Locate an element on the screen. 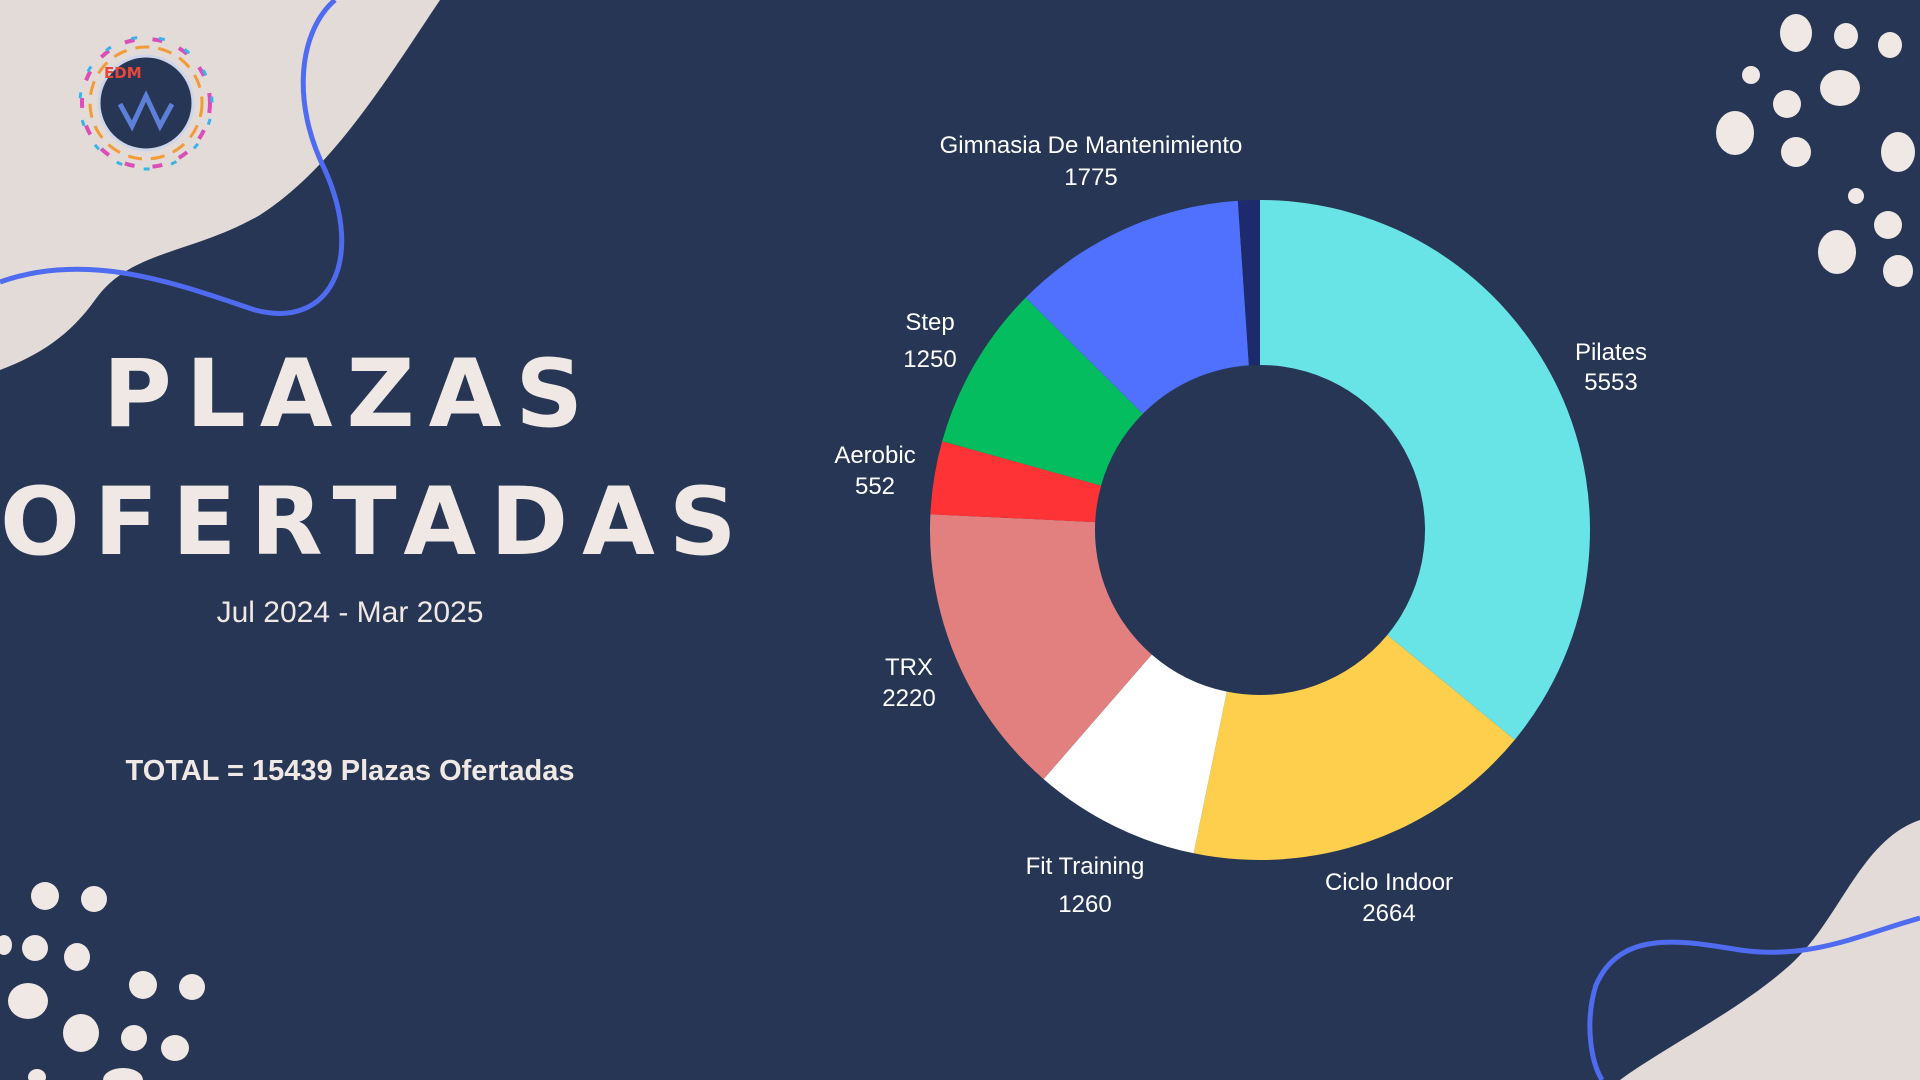 Image resolution: width=1920 pixels, height=1080 pixels. club-logo: EDM is located at coordinates (146, 103).